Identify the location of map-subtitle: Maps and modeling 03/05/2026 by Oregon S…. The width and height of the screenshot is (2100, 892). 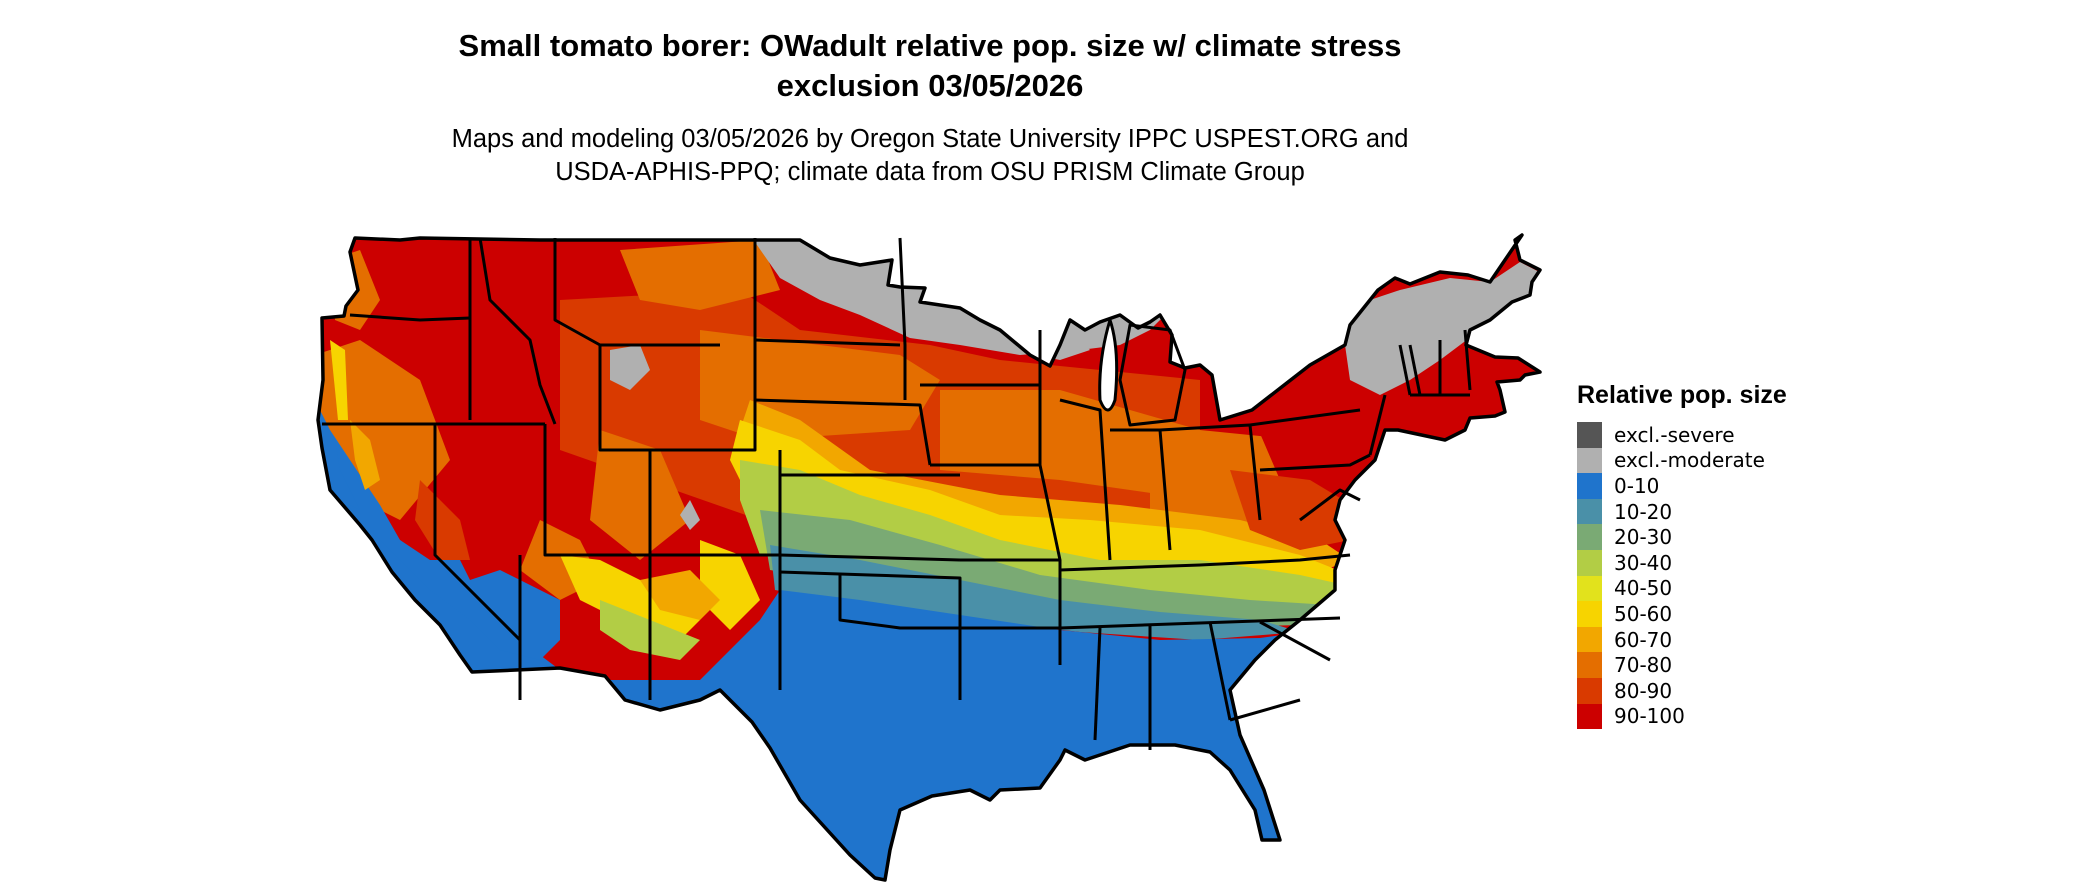
(930, 156).